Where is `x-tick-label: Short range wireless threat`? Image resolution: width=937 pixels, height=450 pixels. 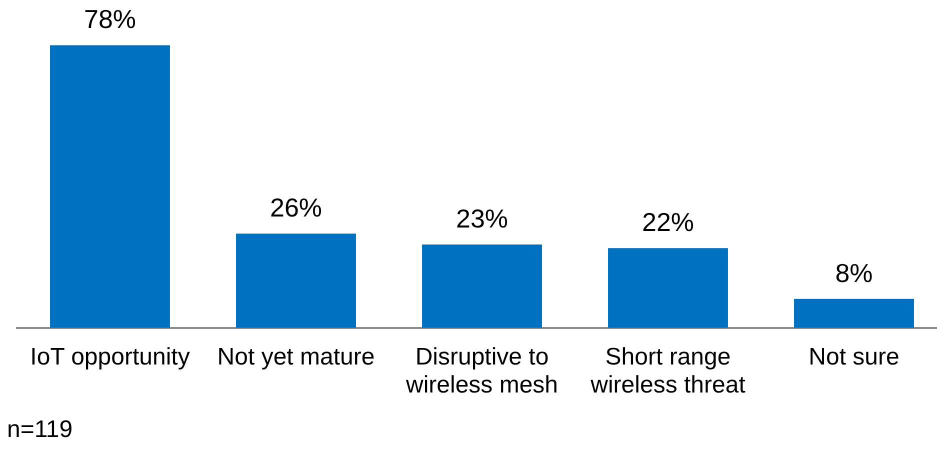
x-tick-label: Short range wireless threat is located at coordinates (668, 371).